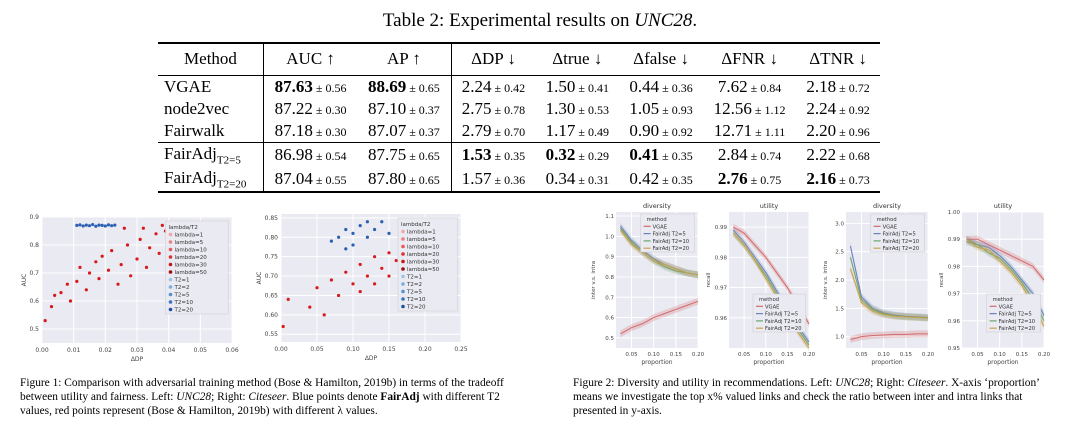  I want to click on value-cell: 0.41 ± 0.35, so click(661, 154).